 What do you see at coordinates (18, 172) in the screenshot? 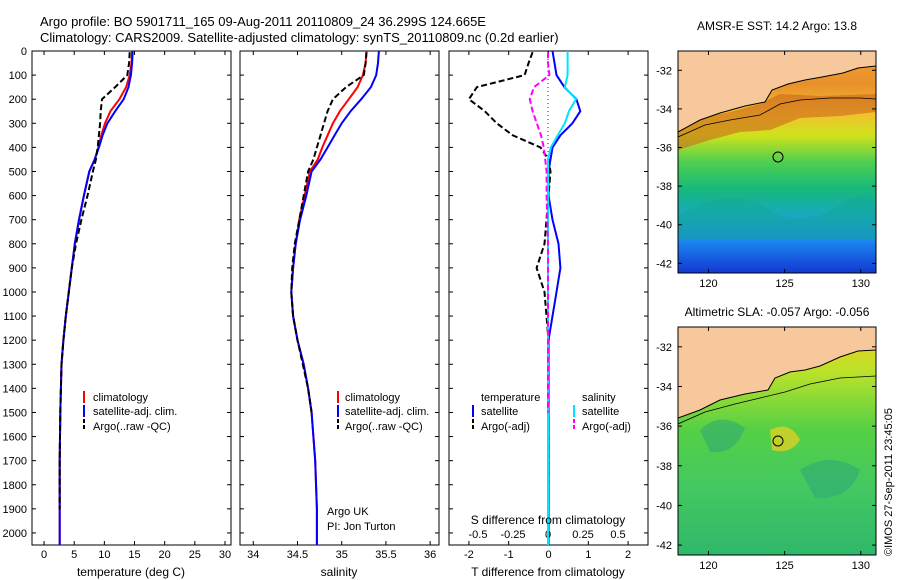
I see `depth-tick-label: 500` at bounding box center [18, 172].